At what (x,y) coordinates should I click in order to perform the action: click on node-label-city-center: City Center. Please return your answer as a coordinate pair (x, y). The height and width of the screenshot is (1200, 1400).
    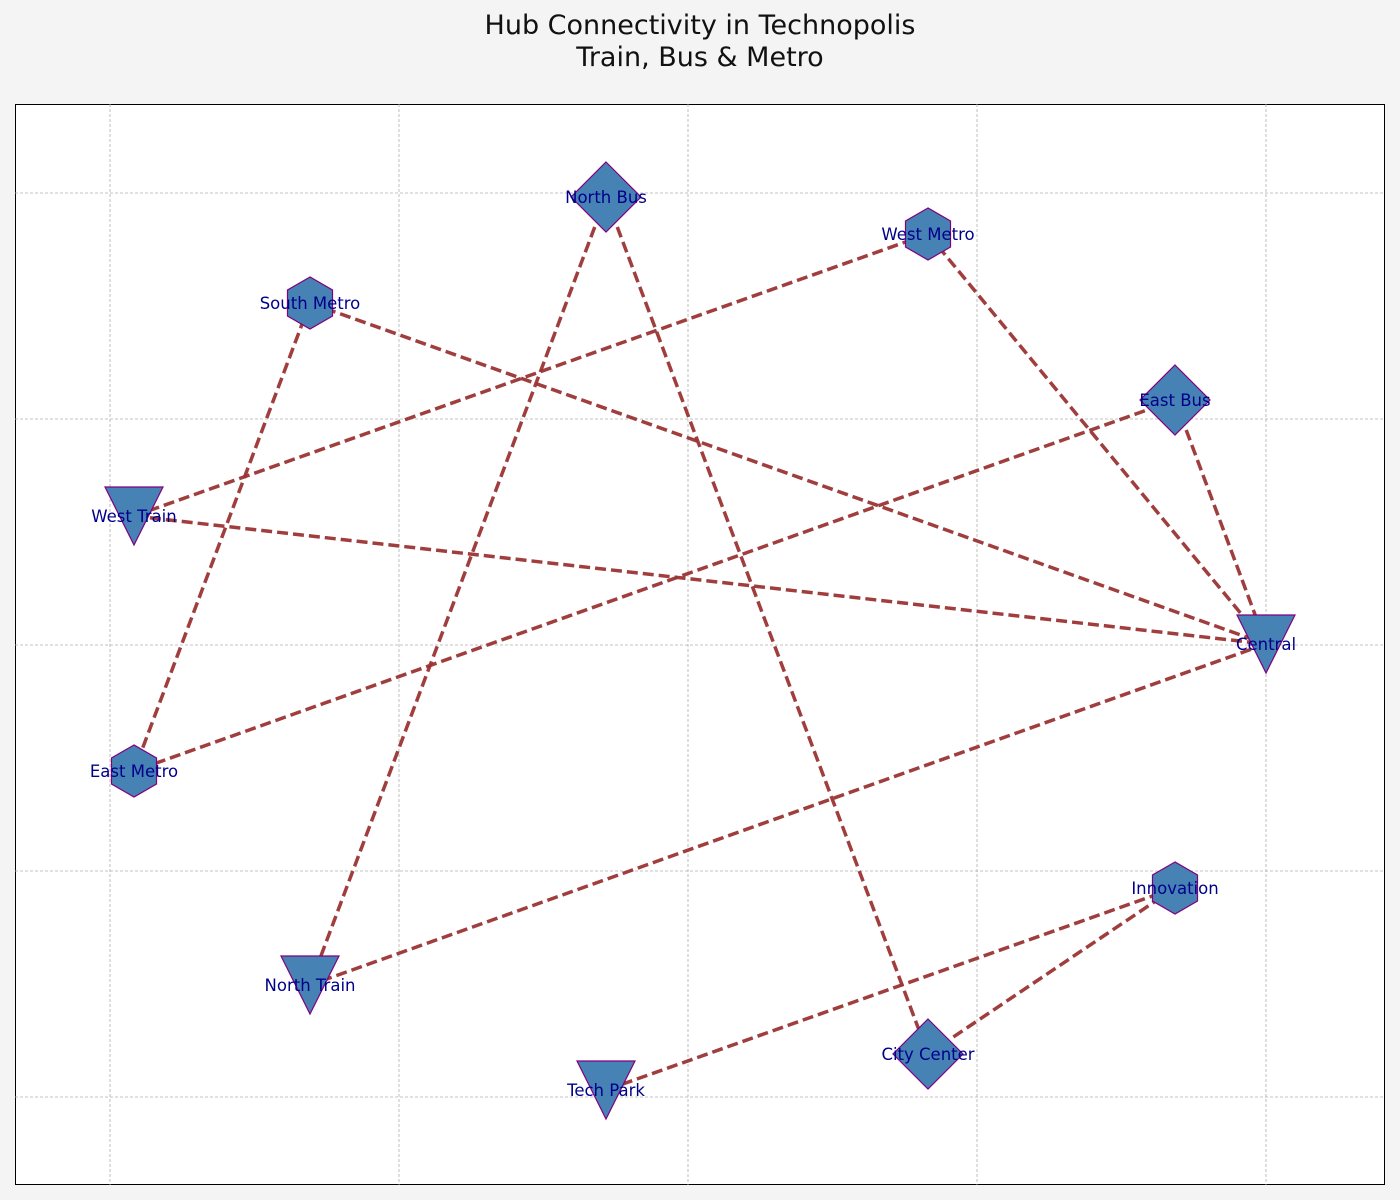
    Looking at the image, I should click on (927, 1054).